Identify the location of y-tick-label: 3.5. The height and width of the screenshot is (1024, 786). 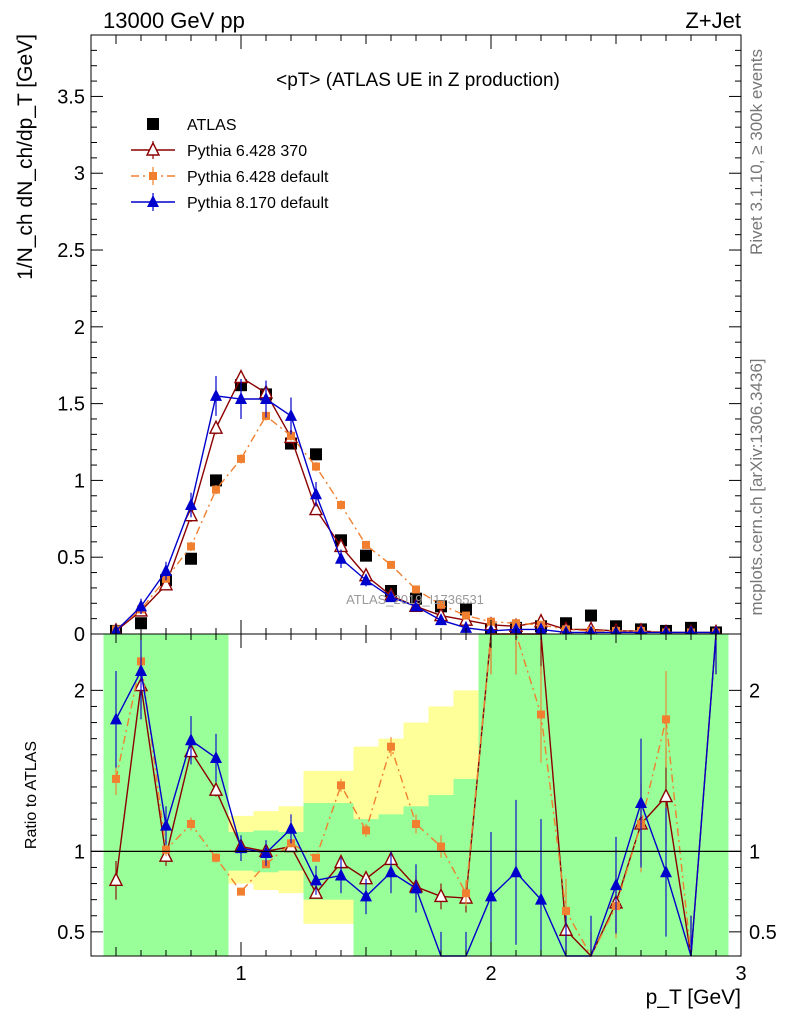
(71, 97).